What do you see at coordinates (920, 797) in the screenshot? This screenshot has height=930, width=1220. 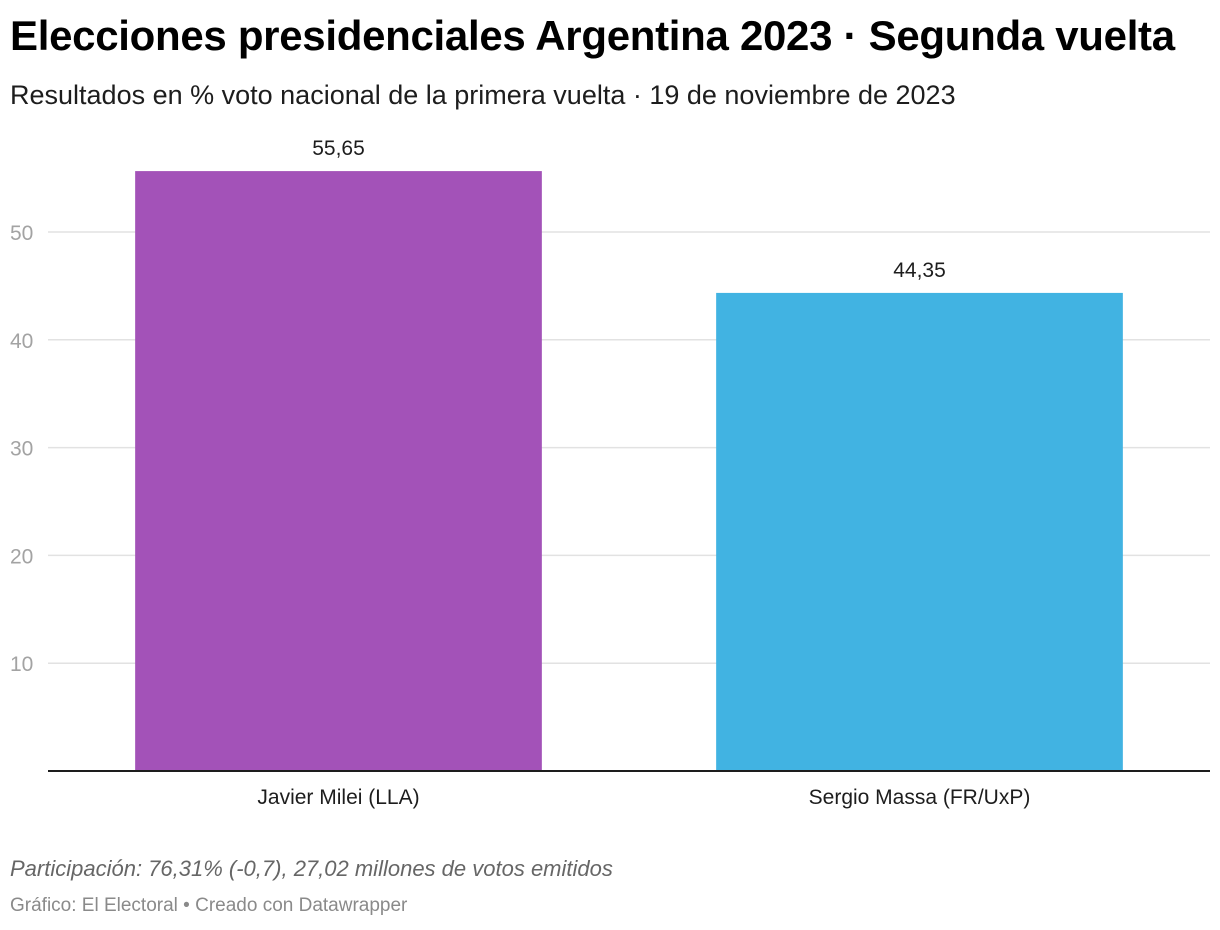 I see `x-category-label: Sergio Massa (FR/UxP)` at bounding box center [920, 797].